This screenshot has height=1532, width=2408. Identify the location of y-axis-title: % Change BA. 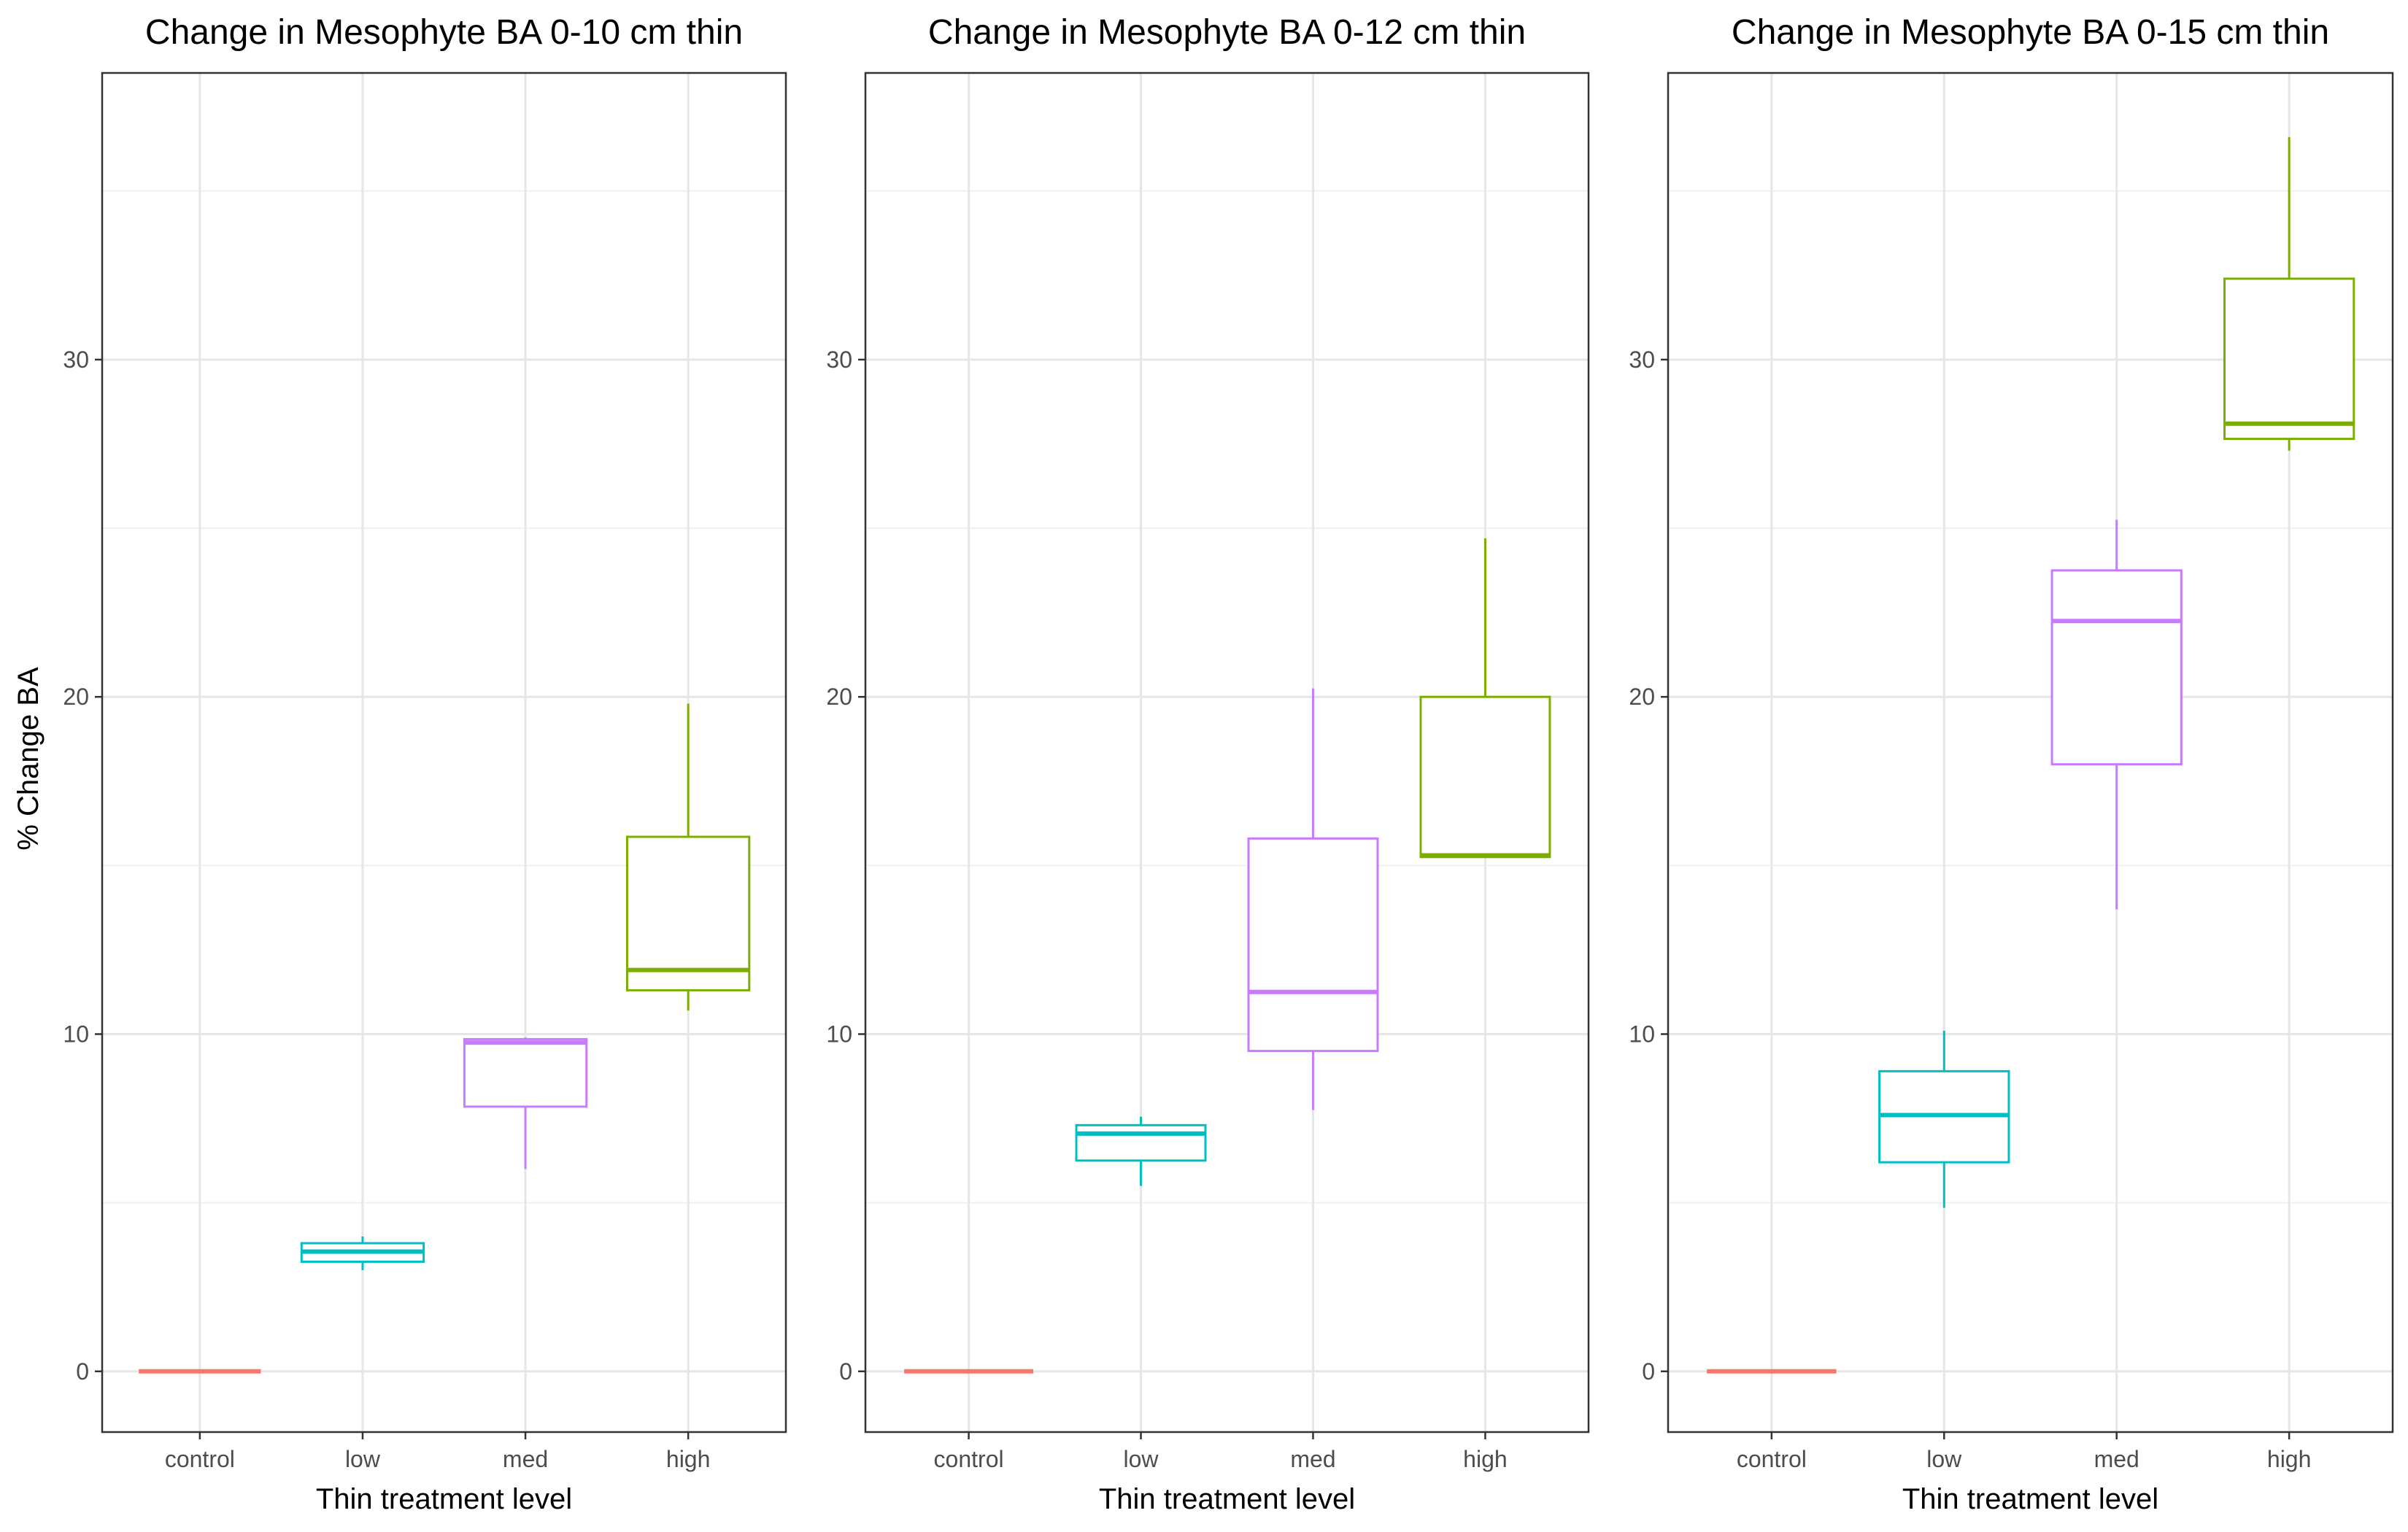
(29, 759).